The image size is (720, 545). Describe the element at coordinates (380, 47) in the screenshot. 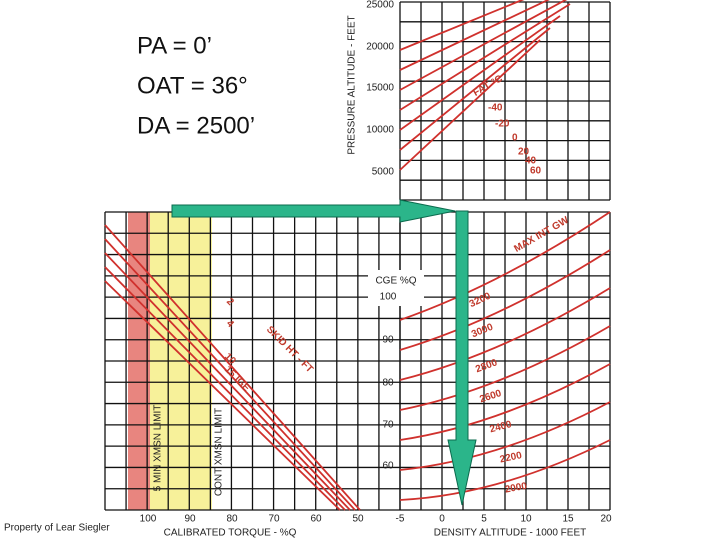

I see `tick-label: 20000` at that location.